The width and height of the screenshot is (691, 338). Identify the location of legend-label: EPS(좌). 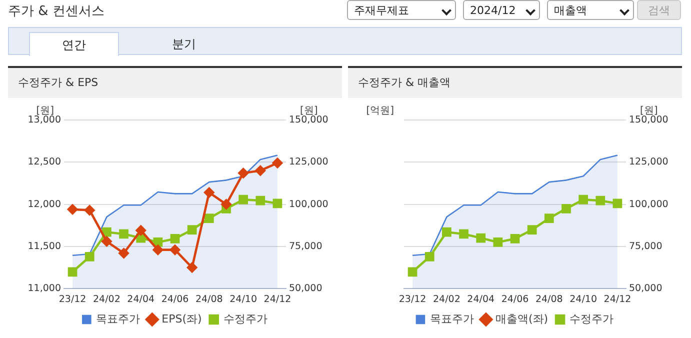
(182, 319).